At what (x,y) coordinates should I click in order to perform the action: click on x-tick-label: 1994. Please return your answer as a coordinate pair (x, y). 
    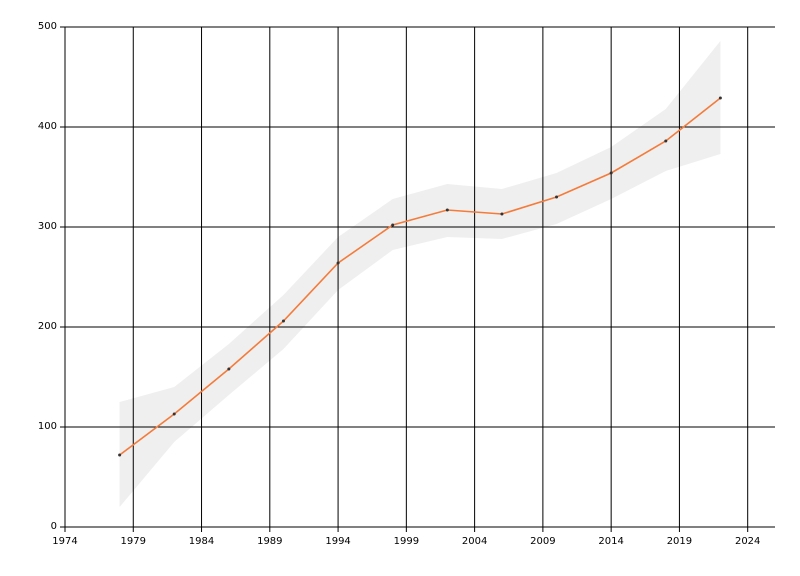
    Looking at the image, I should click on (337, 541).